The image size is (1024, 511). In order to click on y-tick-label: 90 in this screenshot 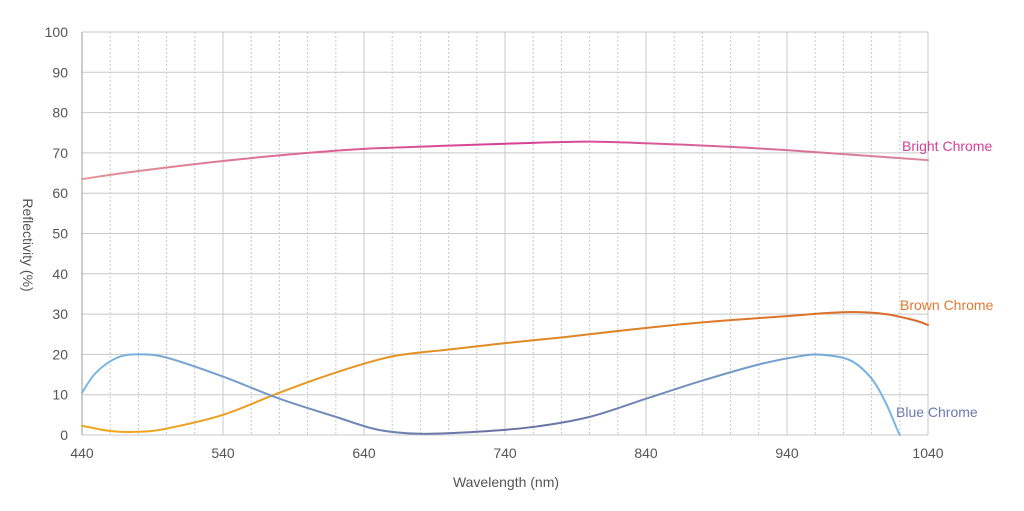, I will do `click(60, 72)`.